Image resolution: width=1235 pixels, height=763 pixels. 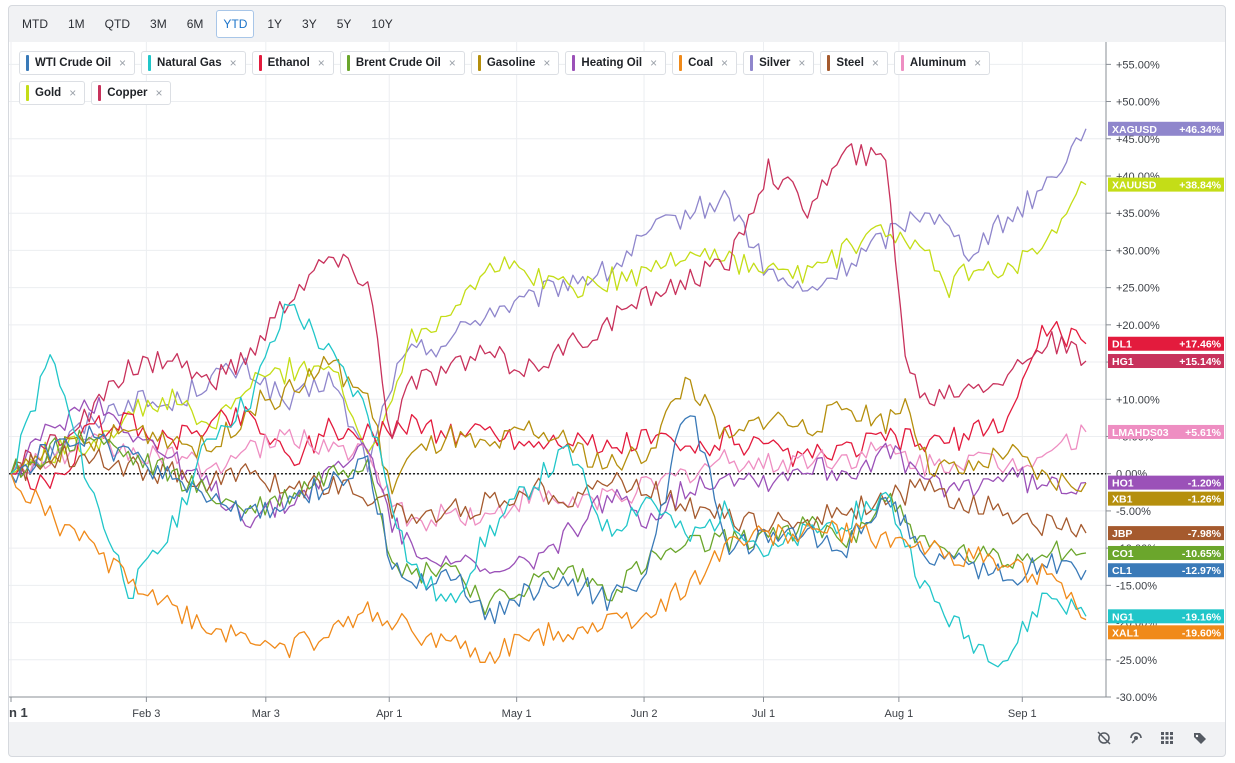 I want to click on value-tag-xal1, so click(x=1166, y=632).